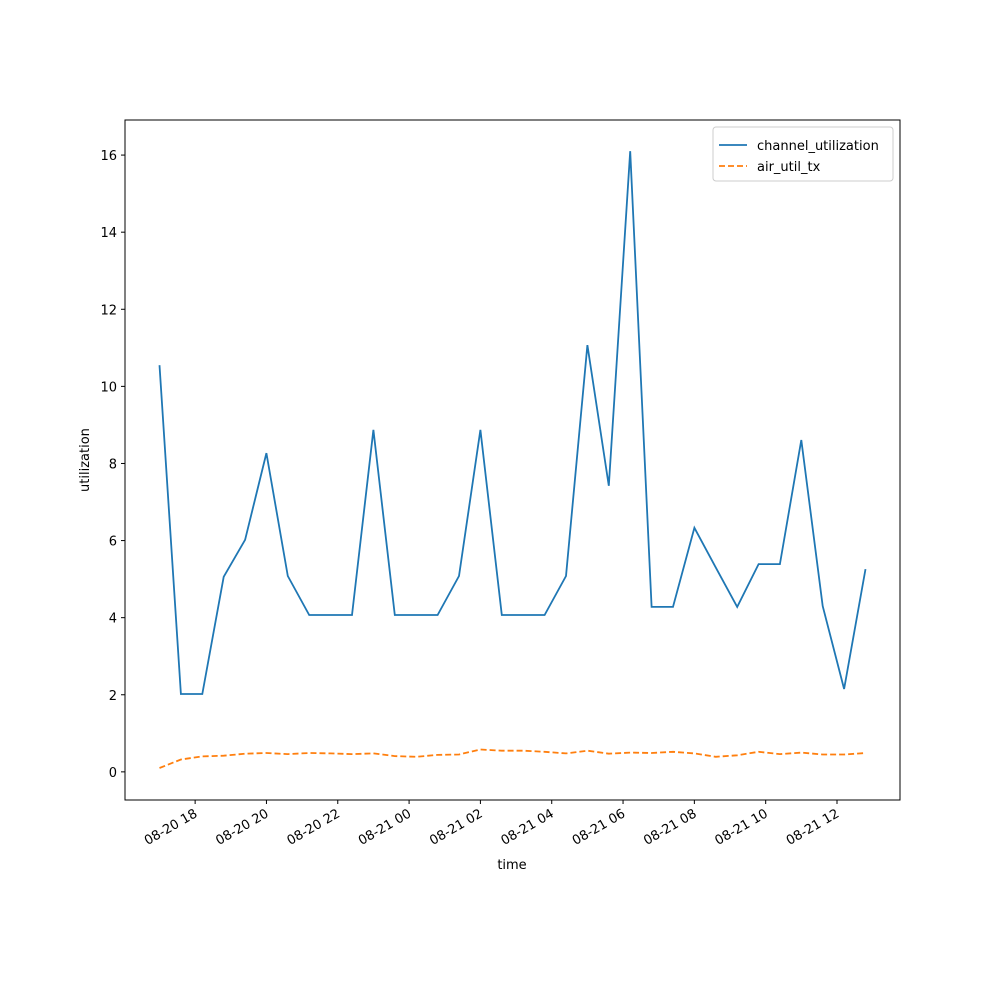 This screenshot has width=1000, height=1004. Describe the element at coordinates (113, 542) in the screenshot. I see `y-tick-label: 6` at that location.